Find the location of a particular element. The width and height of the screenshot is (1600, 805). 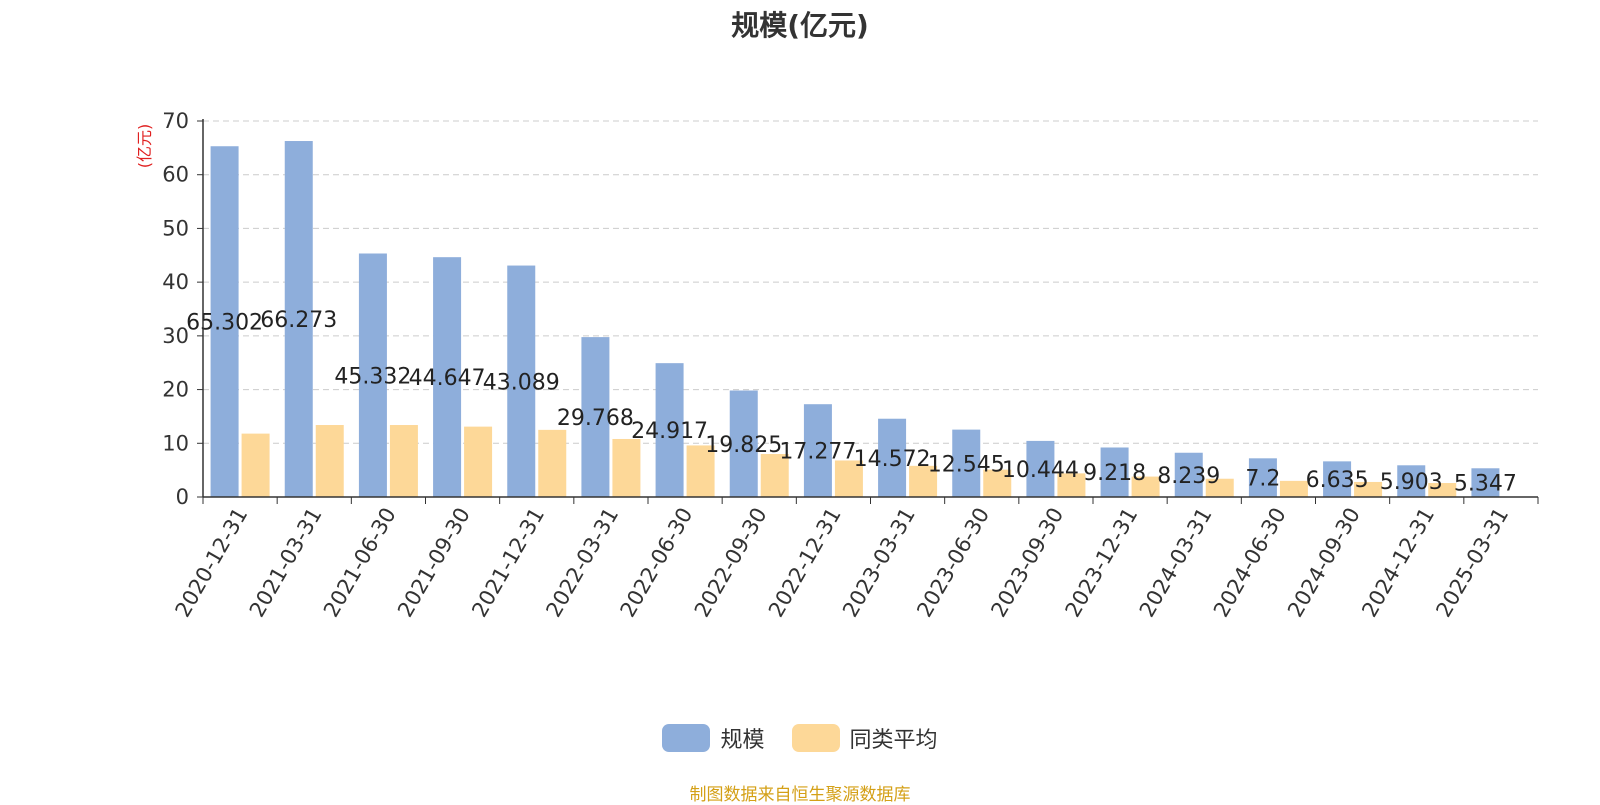

data-label-scale: 5.347 is located at coordinates (1485, 484).